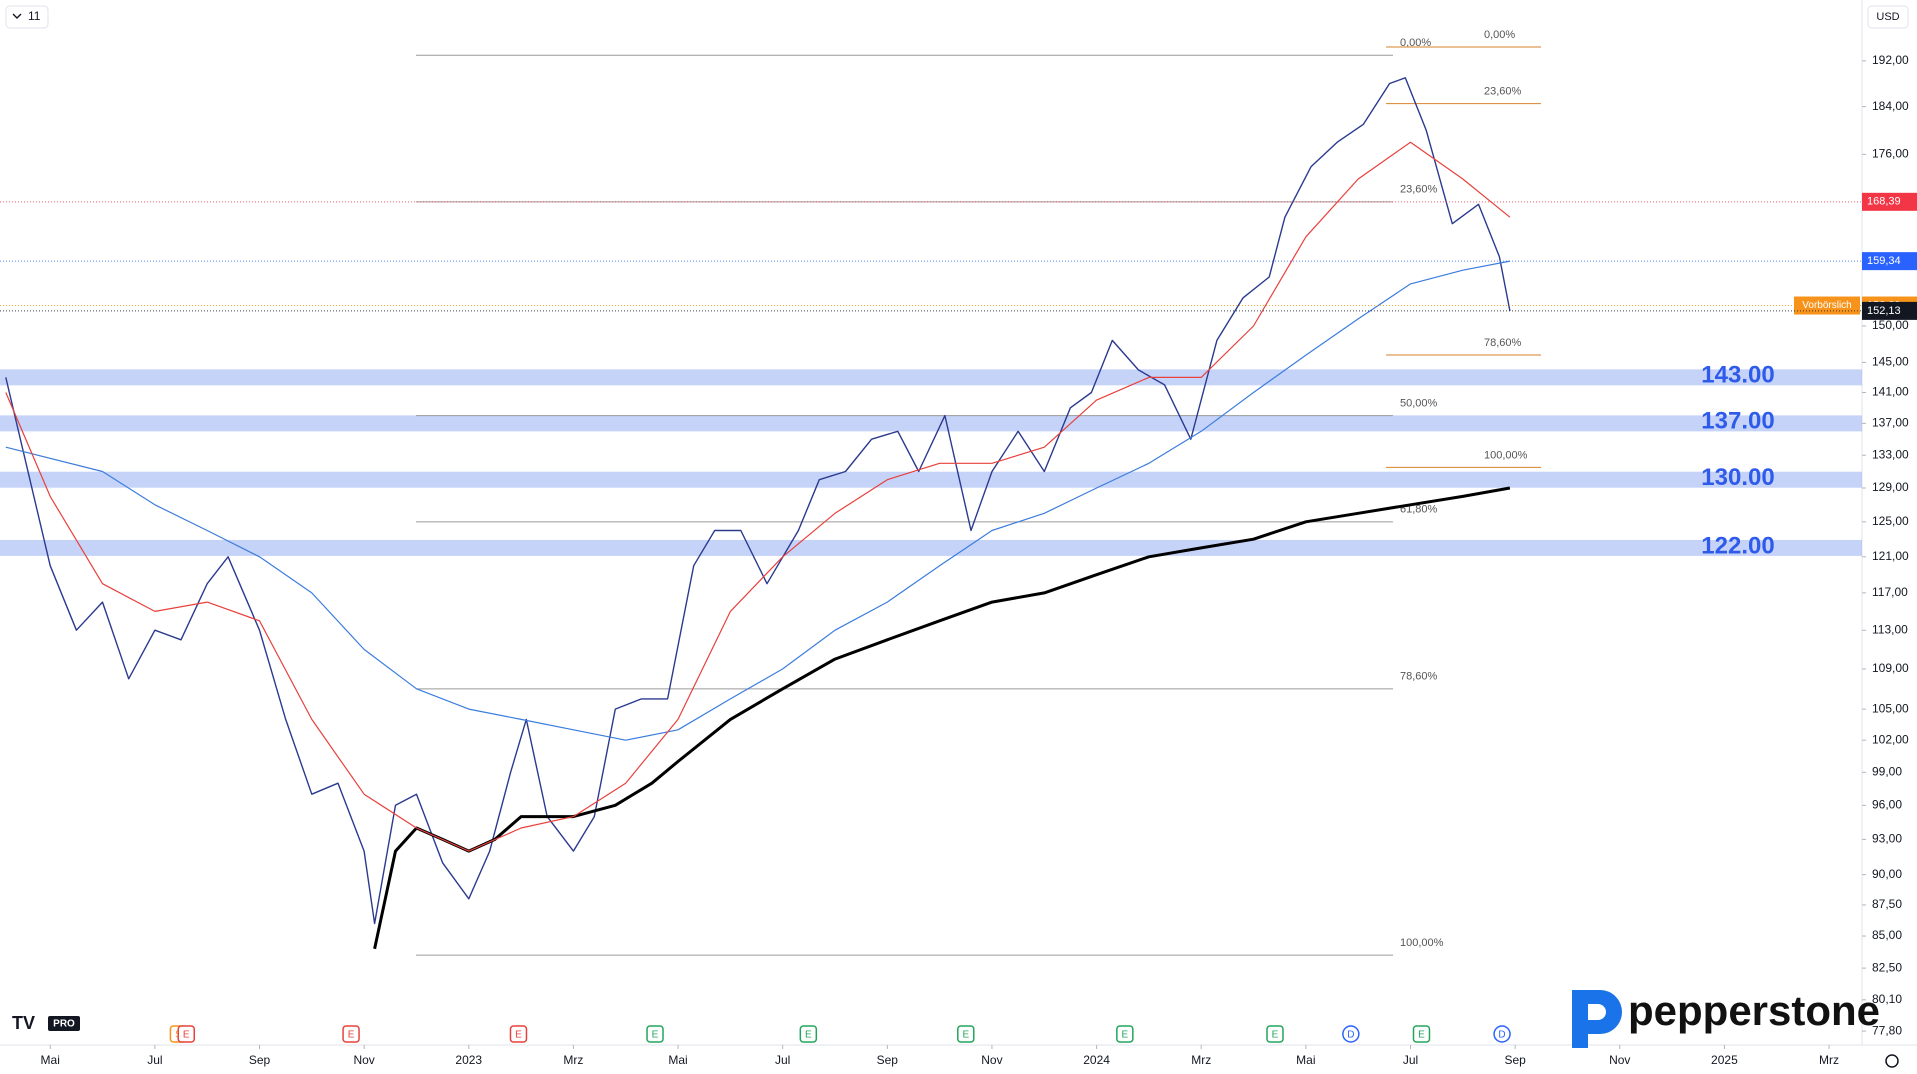 The width and height of the screenshot is (1917, 1074). What do you see at coordinates (1890, 362) in the screenshot?
I see `y-tick-label: 145,00` at bounding box center [1890, 362].